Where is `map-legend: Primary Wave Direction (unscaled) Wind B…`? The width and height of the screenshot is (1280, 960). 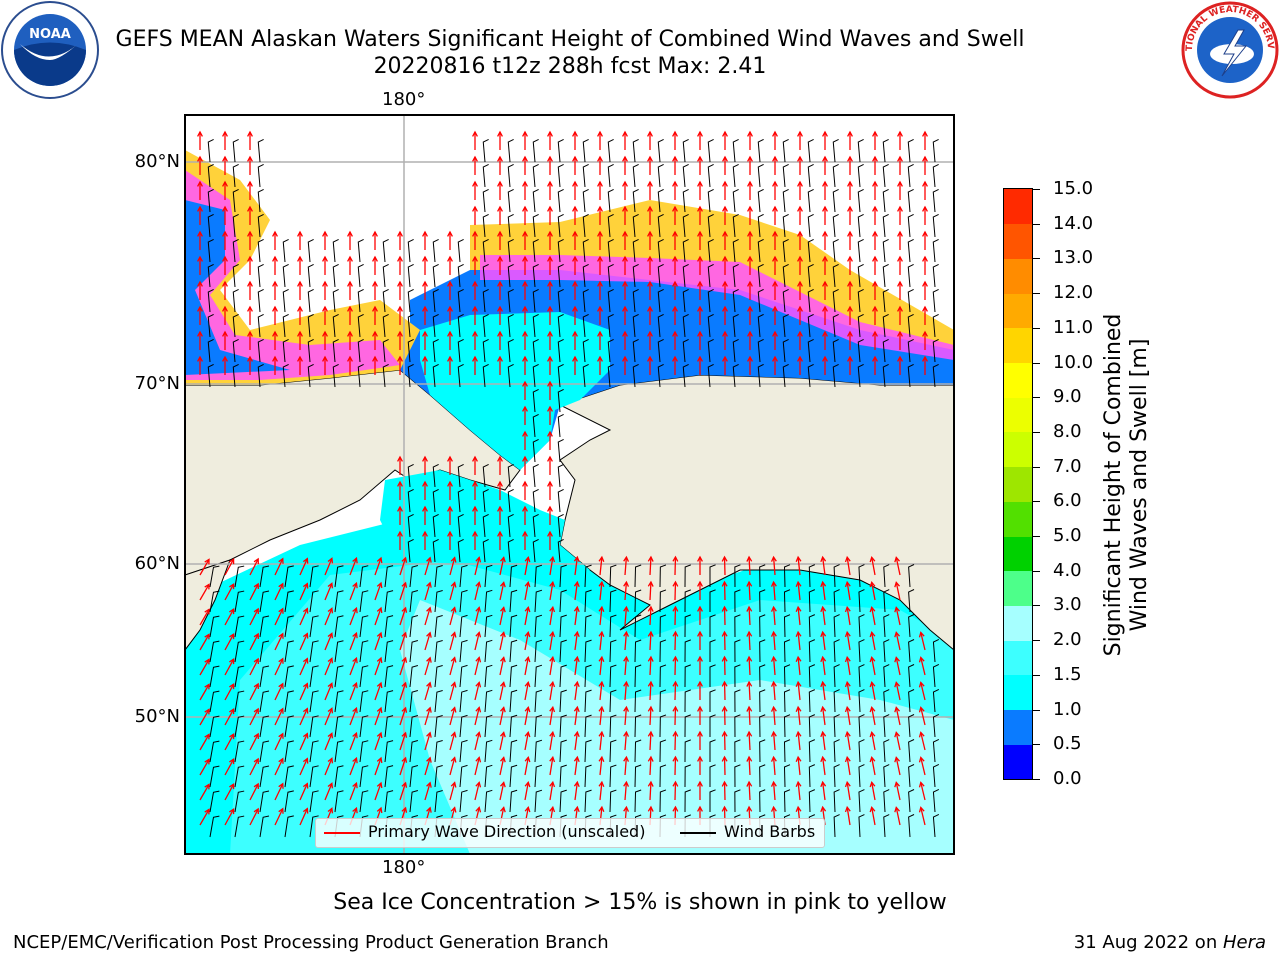 map-legend: Primary Wave Direction (unscaled) Wind B… is located at coordinates (570, 833).